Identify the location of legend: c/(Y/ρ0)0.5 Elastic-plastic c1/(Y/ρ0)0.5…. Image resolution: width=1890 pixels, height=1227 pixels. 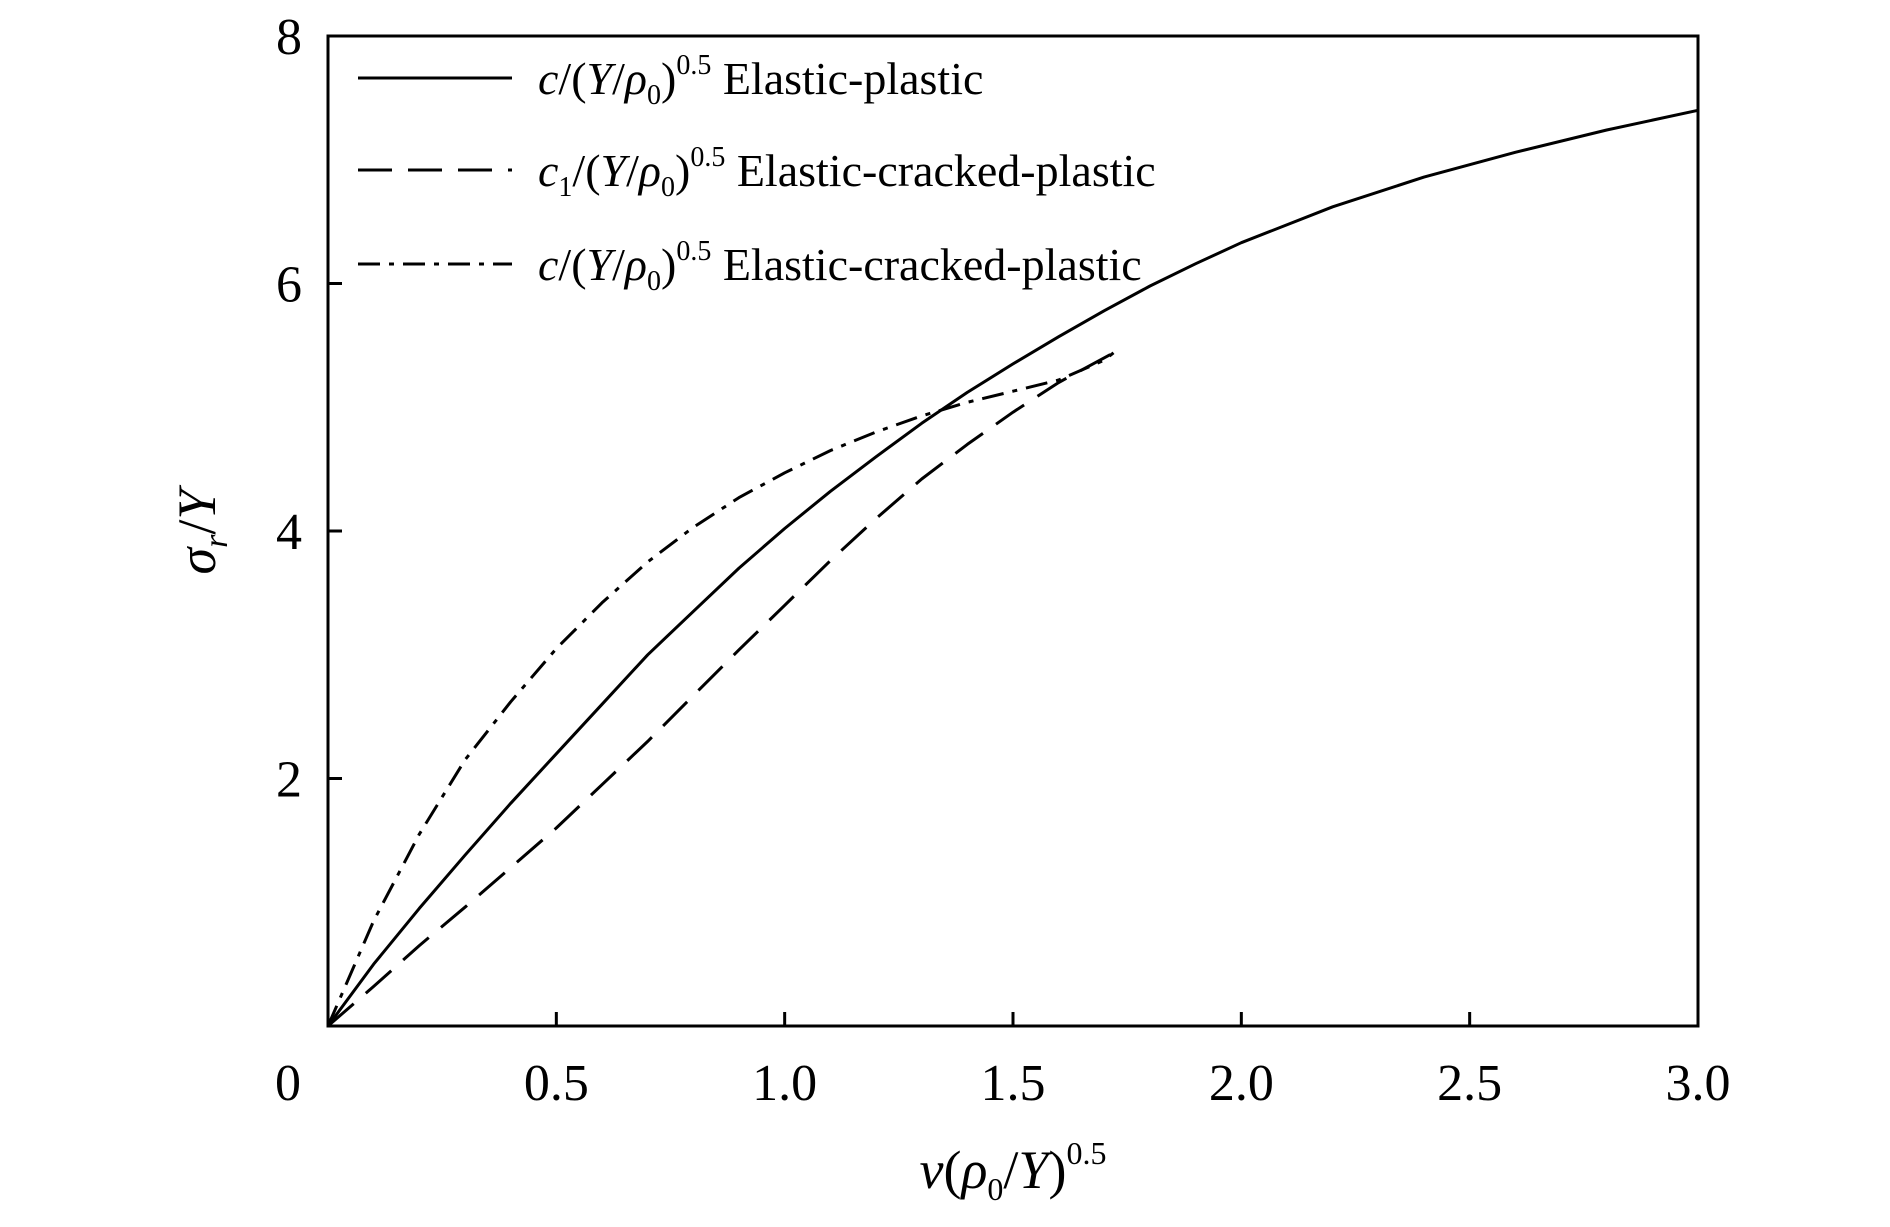
(757, 173).